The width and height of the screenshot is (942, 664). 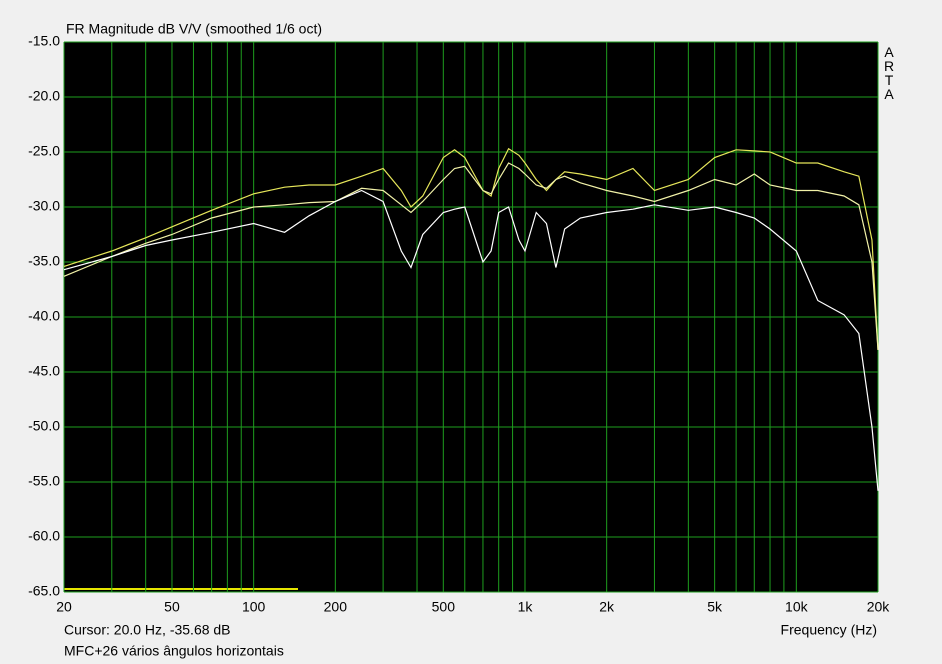 What do you see at coordinates (44, 316) in the screenshot?
I see `y-tick-label: -40.0` at bounding box center [44, 316].